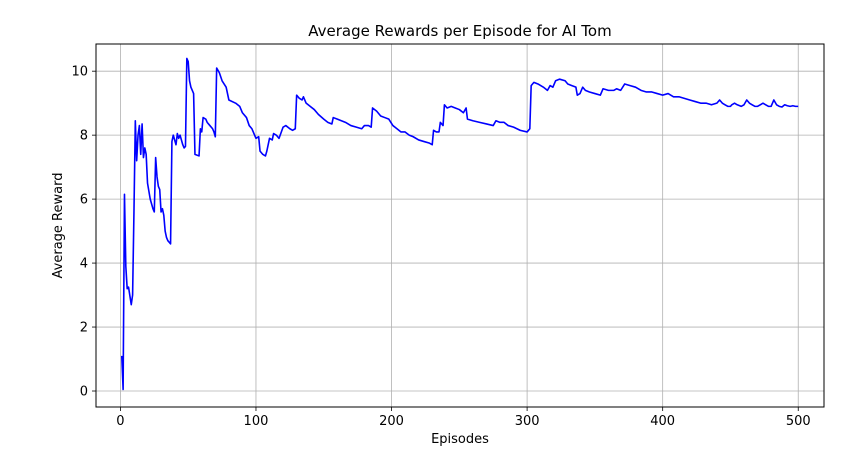 This screenshot has width=858, height=451. I want to click on x-axis-label: Episodes, so click(460, 439).